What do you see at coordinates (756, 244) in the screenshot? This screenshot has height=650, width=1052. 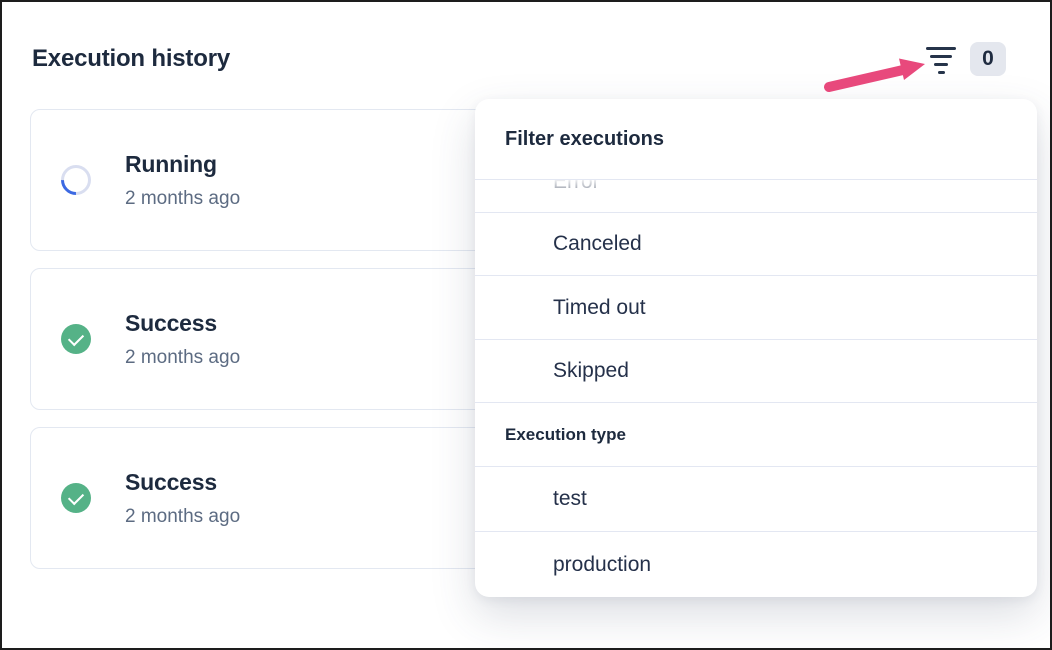 I see `filter-item-canceled: Canceled` at bounding box center [756, 244].